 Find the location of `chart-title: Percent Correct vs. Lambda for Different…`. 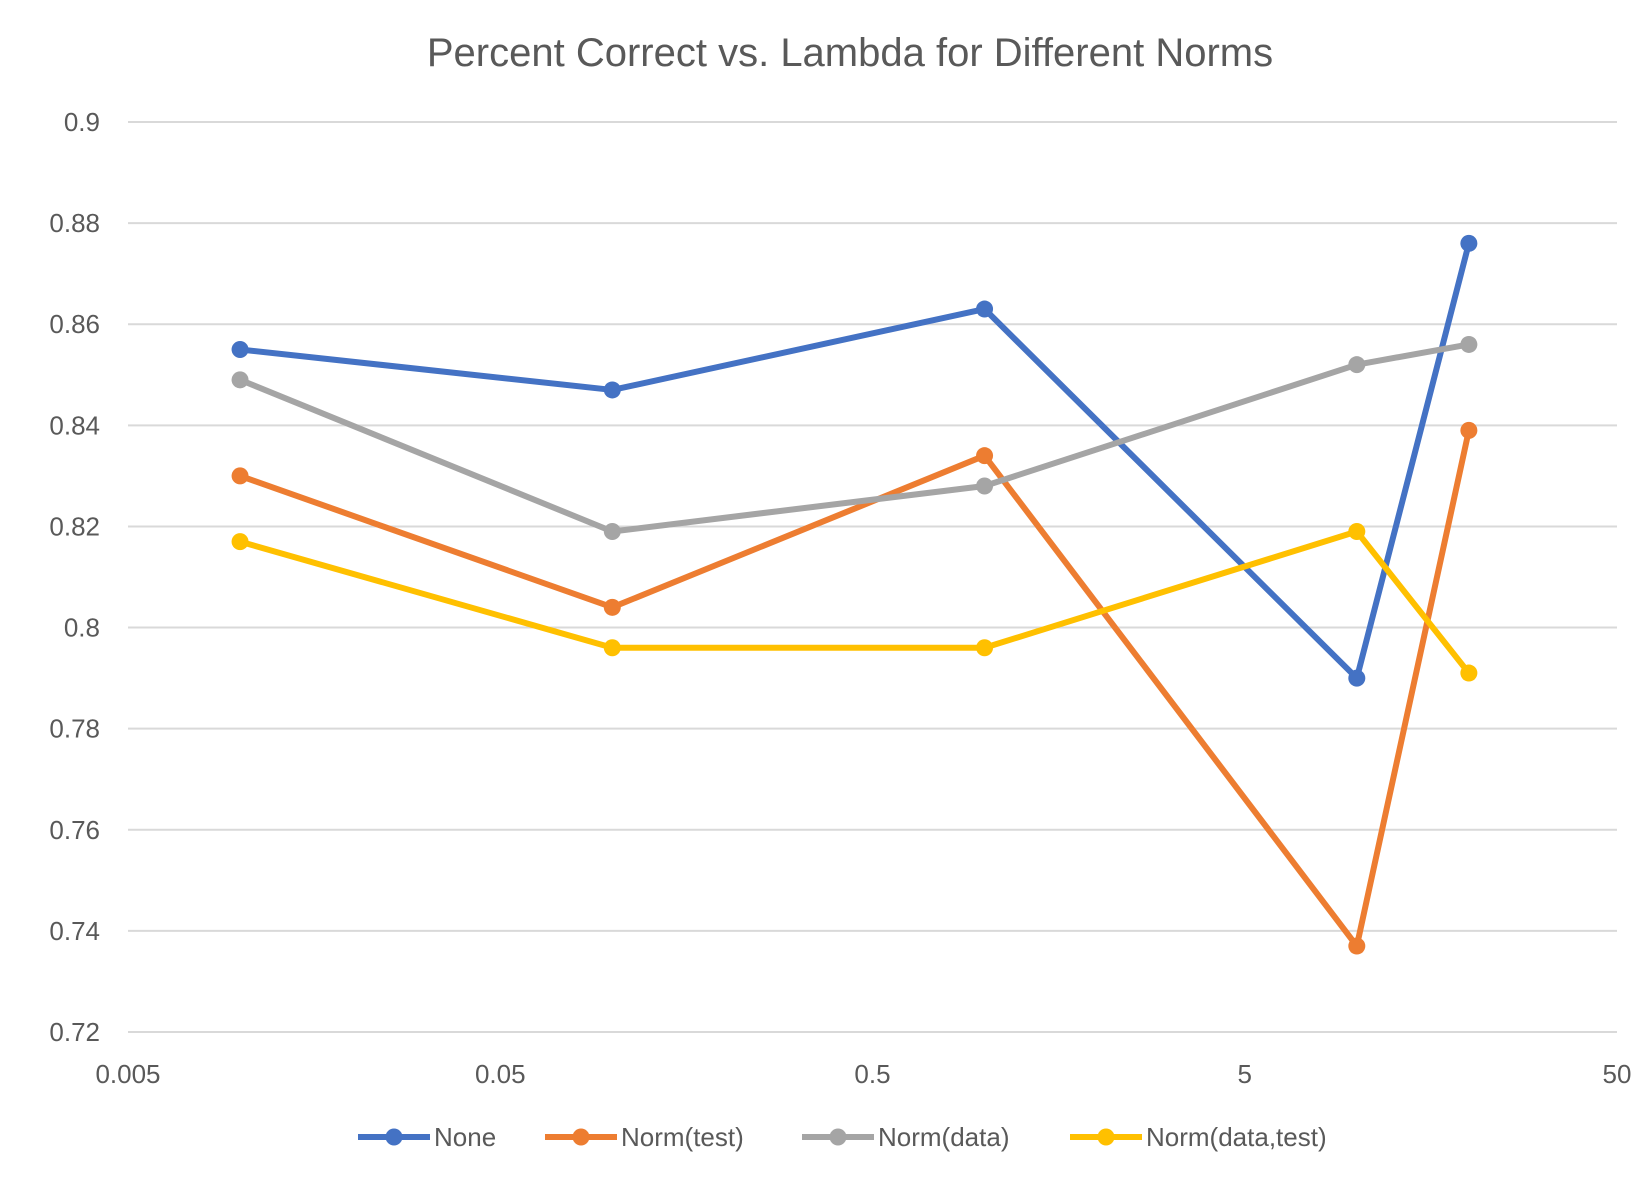

chart-title: Percent Correct vs. Lambda for Different… is located at coordinates (850, 53).